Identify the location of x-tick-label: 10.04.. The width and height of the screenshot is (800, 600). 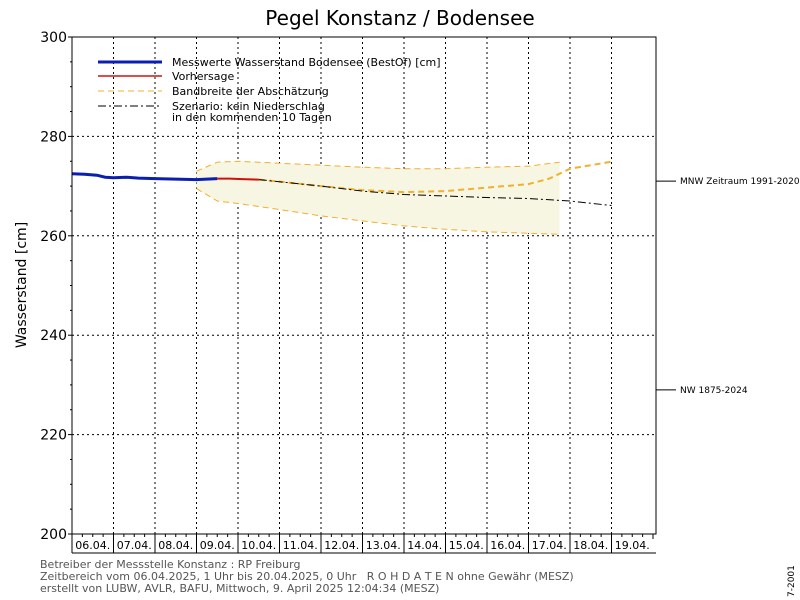
(258, 545).